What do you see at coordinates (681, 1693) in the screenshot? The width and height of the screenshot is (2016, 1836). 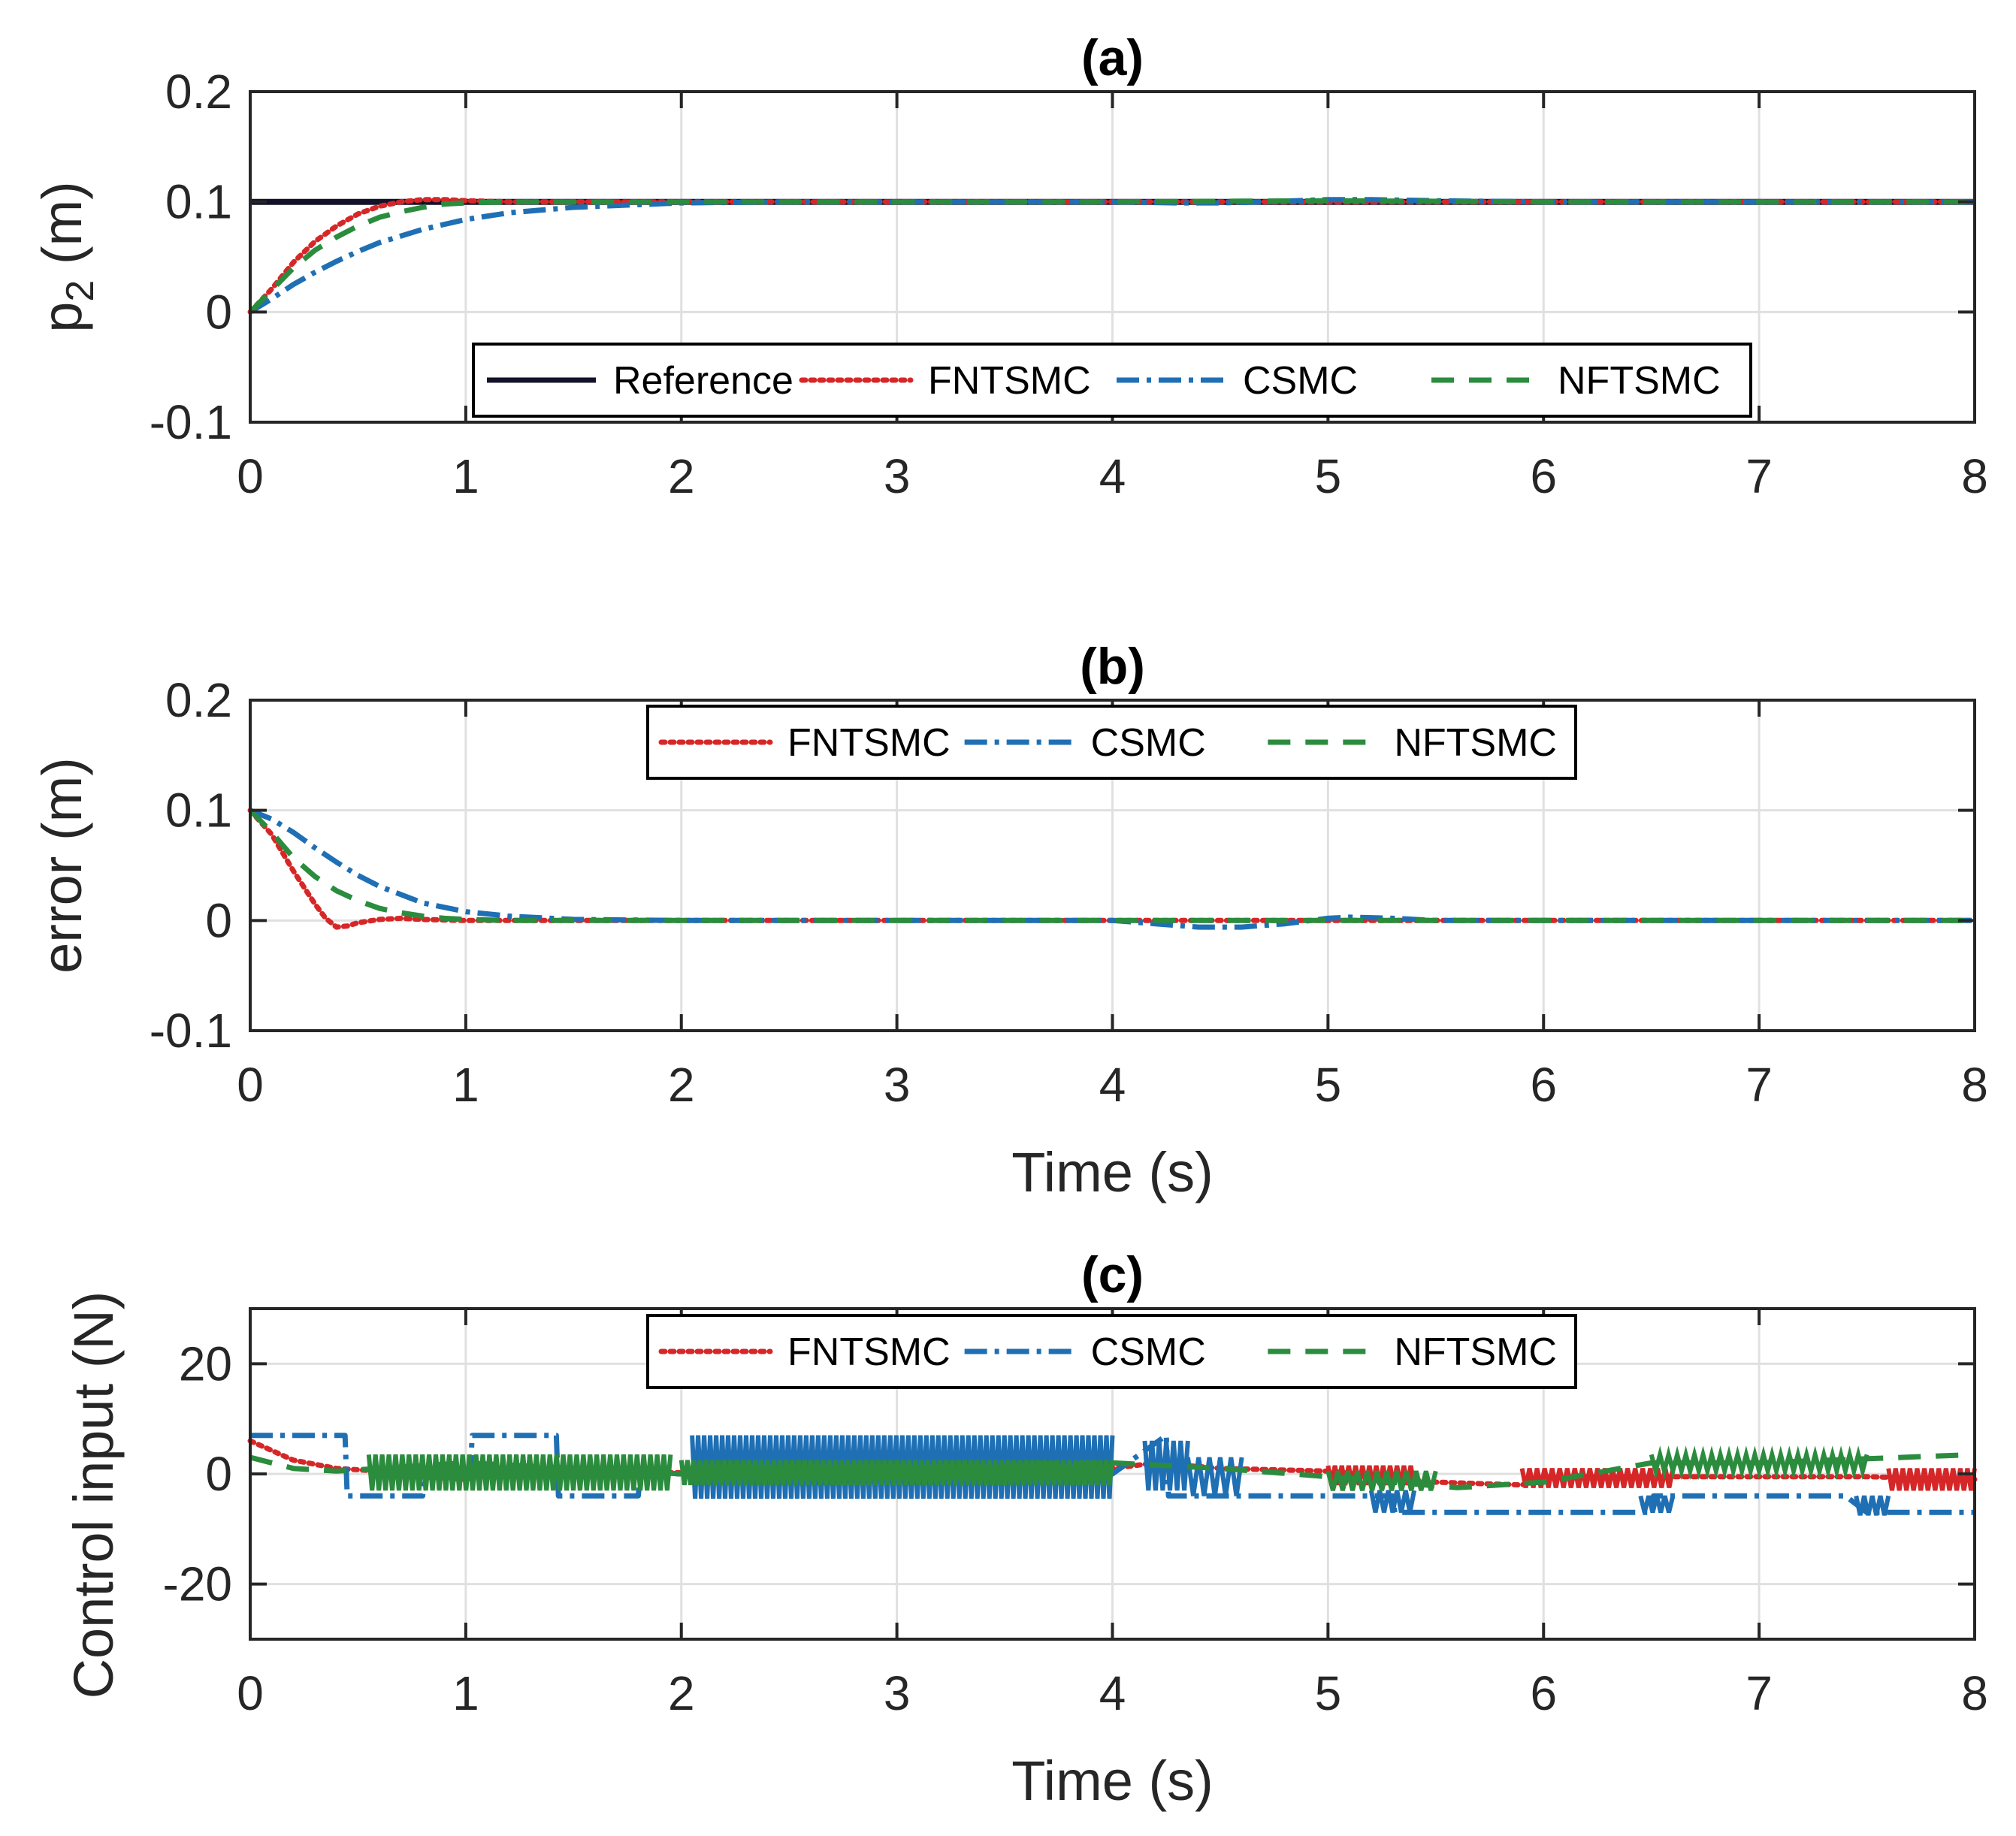 I see `panel-c-xtick-label-2: 2` at bounding box center [681, 1693].